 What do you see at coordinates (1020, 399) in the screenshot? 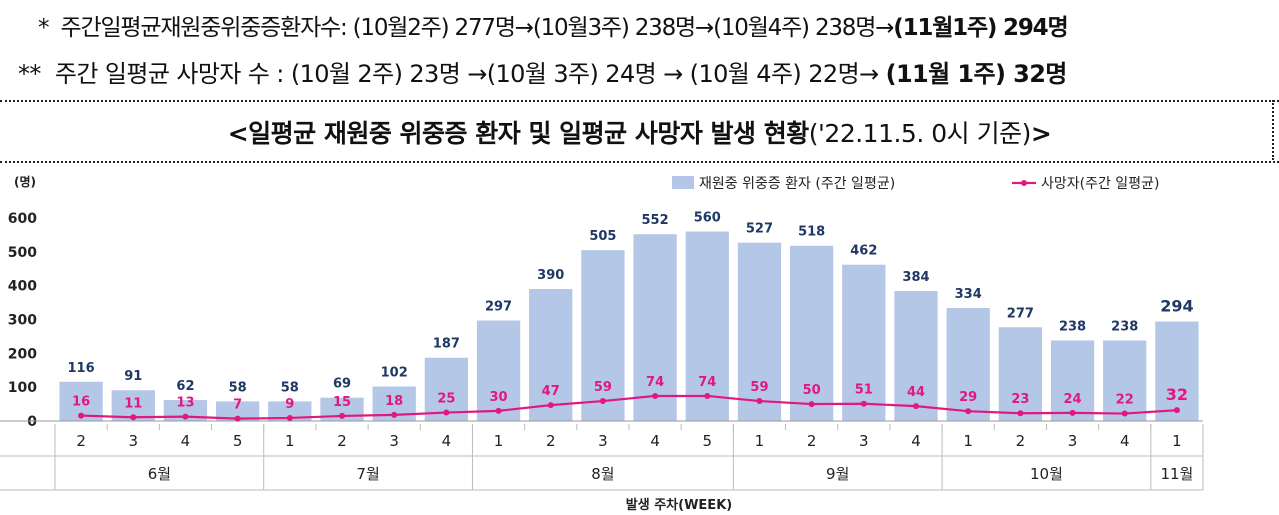
I see `death-data-label: 23` at bounding box center [1020, 399].